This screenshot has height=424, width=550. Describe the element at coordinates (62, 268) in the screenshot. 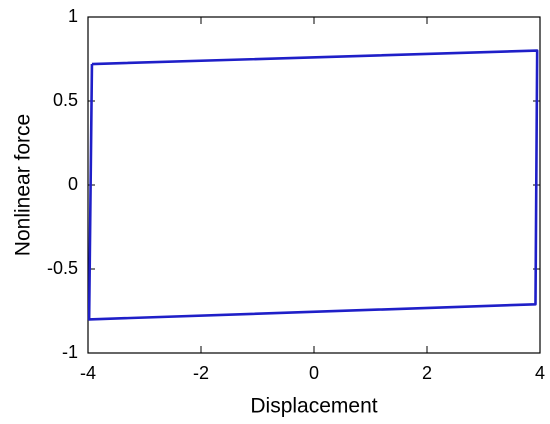

I see `y-tick-label: -0.5` at that location.